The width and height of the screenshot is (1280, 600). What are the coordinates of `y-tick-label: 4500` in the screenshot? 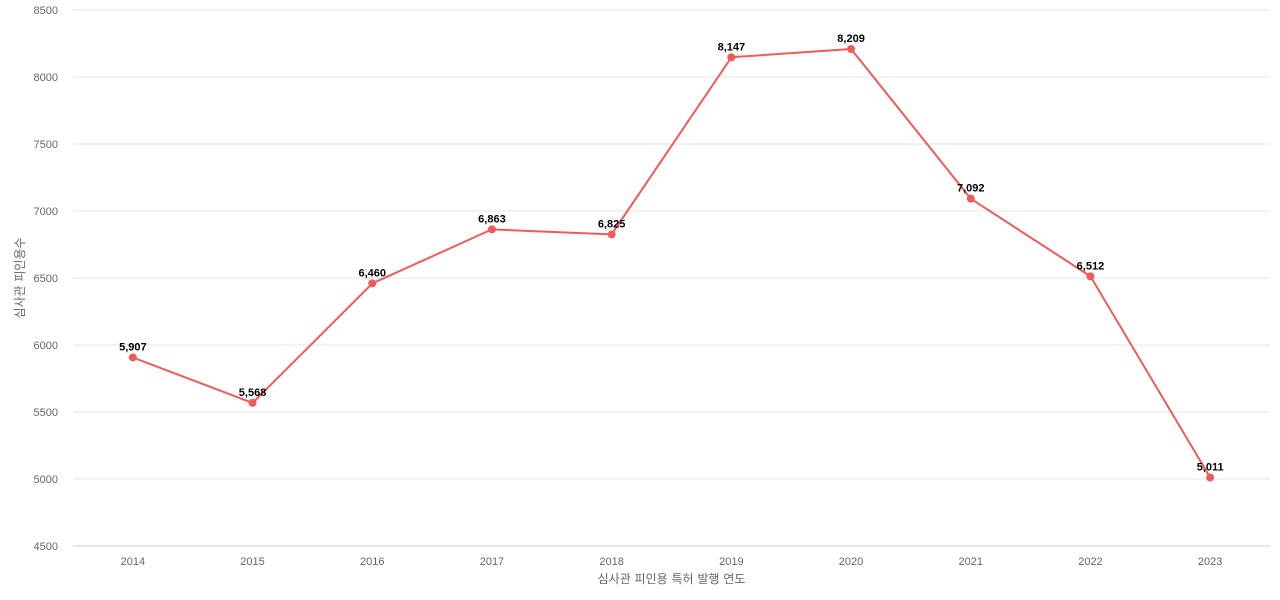 It's located at (46, 547).